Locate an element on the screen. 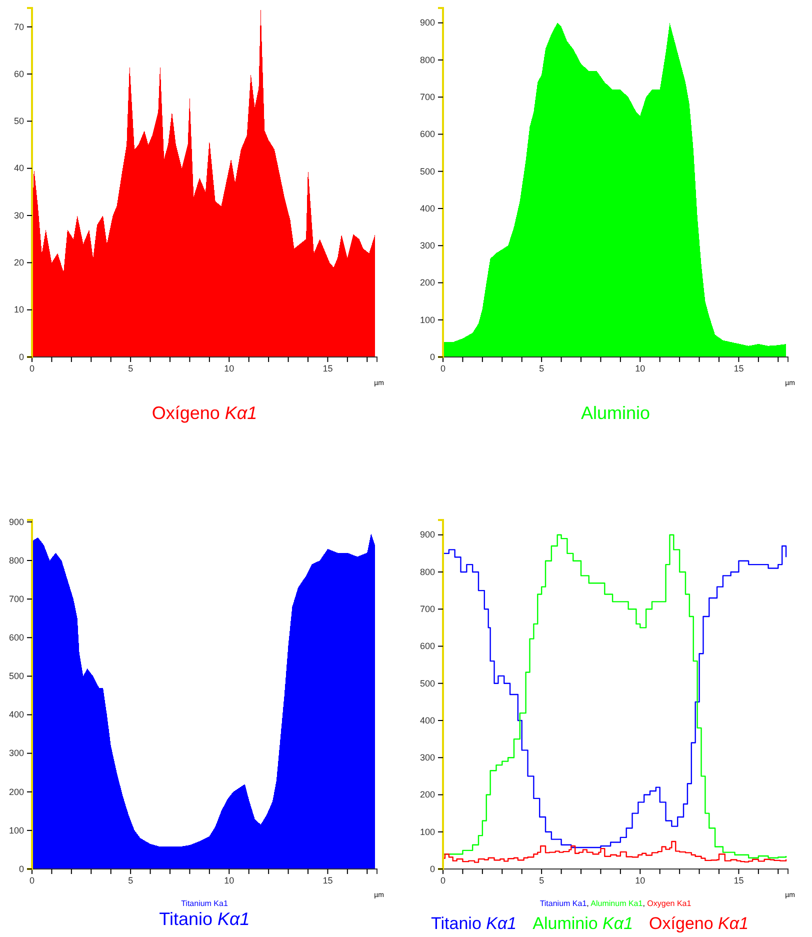 Image resolution: width=812 pixels, height=937 pixels. text: Titanium Ka1 is located at coordinates (204, 903).